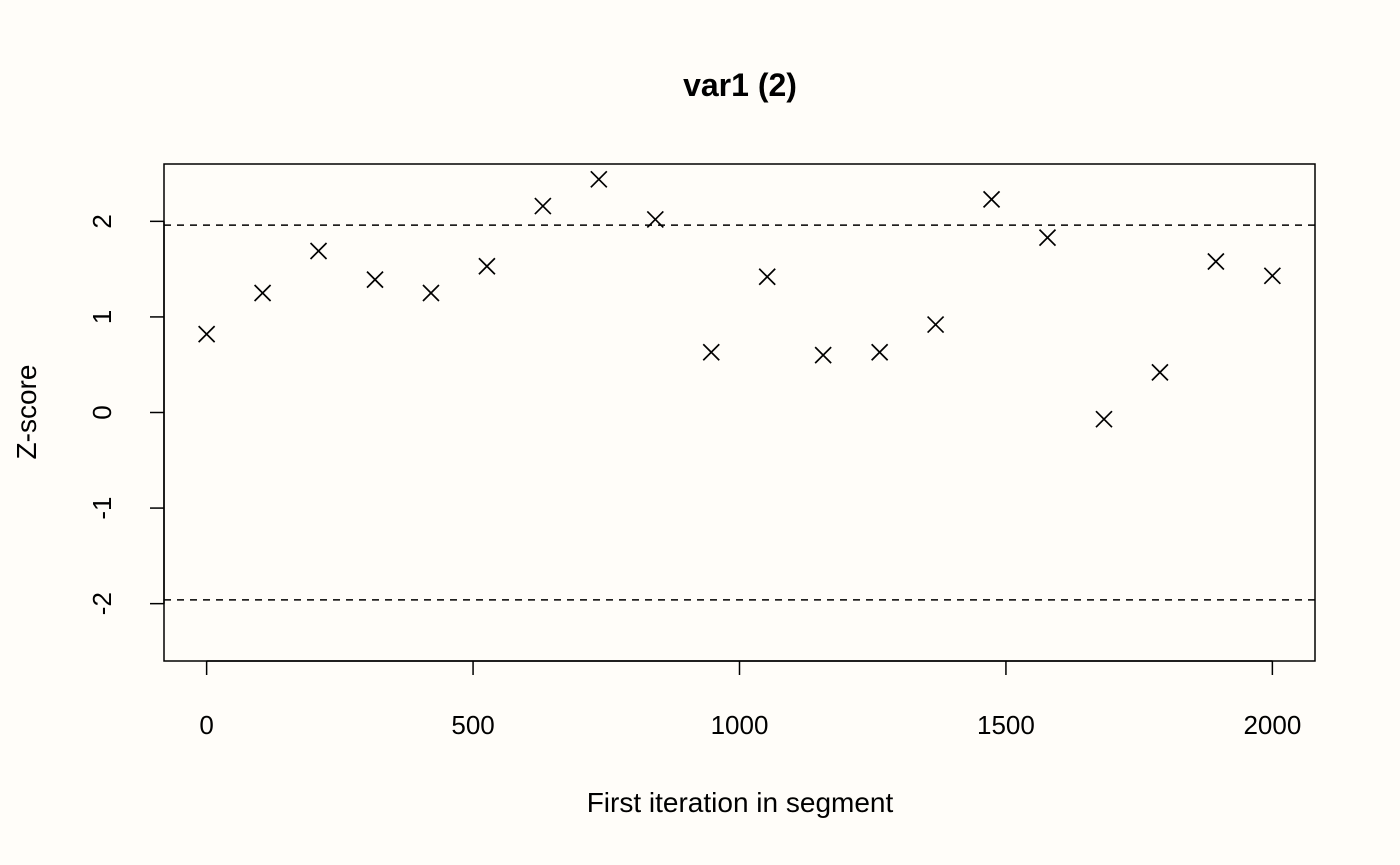  I want to click on y-axis: -2 -1 0 1 2, so click(126, 414).